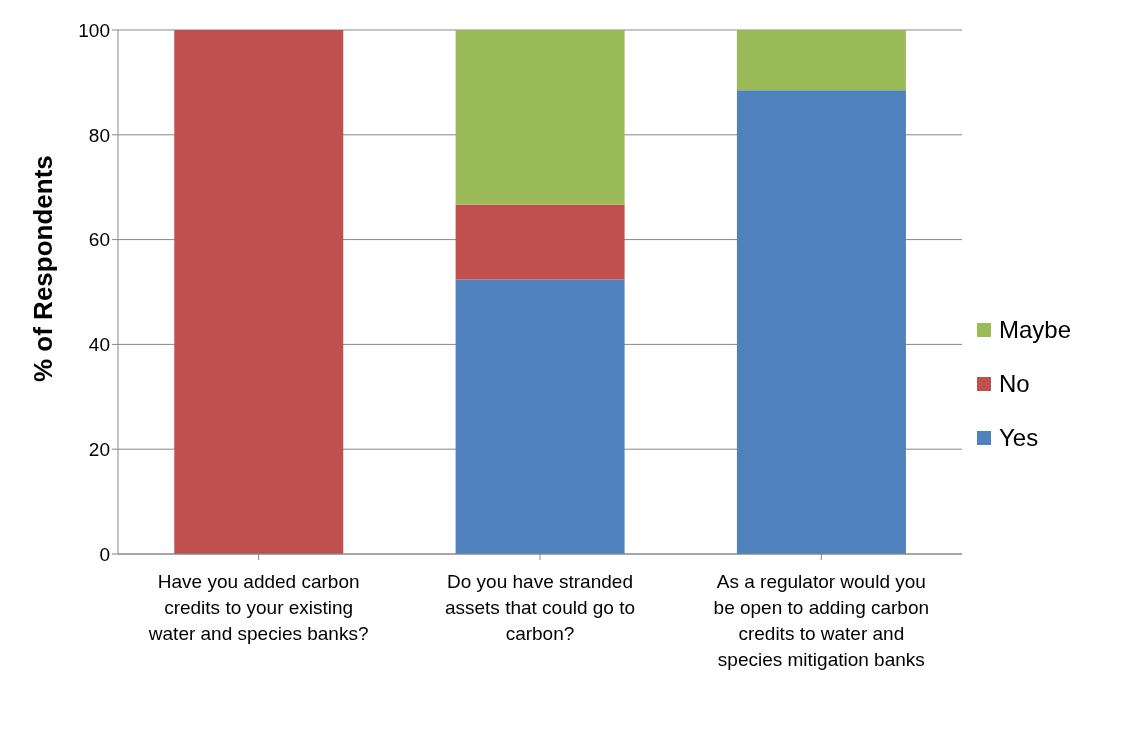 The image size is (1135, 742). Describe the element at coordinates (94, 30) in the screenshot. I see `y-tick-label: 100` at that location.